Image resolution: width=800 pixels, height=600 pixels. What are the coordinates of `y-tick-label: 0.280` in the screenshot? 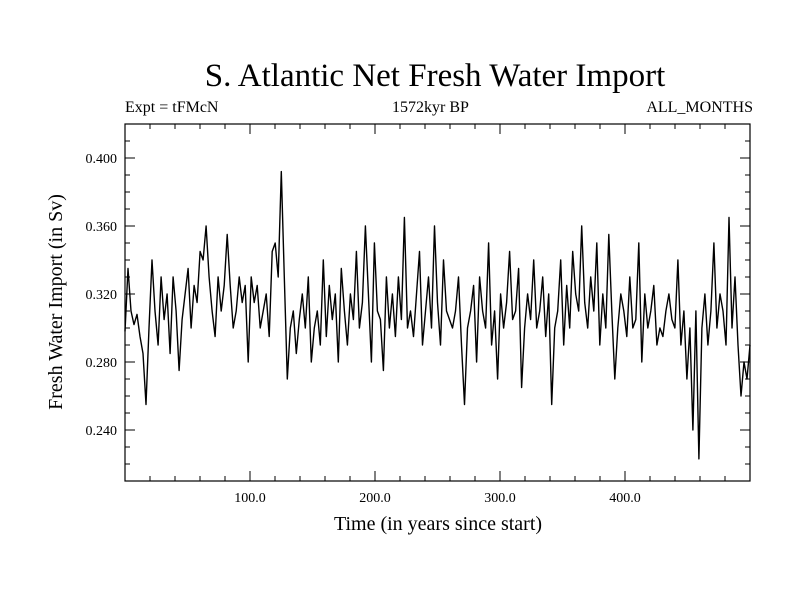 It's located at (102, 363).